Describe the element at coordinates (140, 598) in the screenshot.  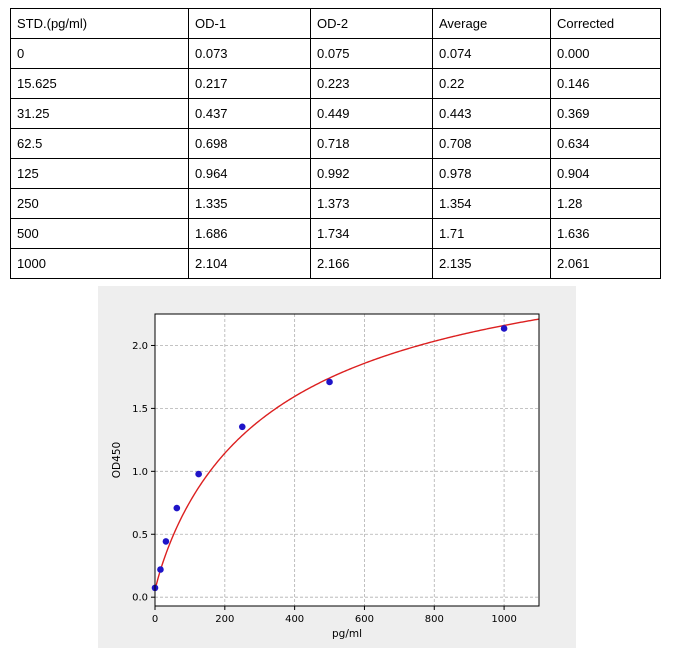
I see `y-tick-label: 0.0` at that location.